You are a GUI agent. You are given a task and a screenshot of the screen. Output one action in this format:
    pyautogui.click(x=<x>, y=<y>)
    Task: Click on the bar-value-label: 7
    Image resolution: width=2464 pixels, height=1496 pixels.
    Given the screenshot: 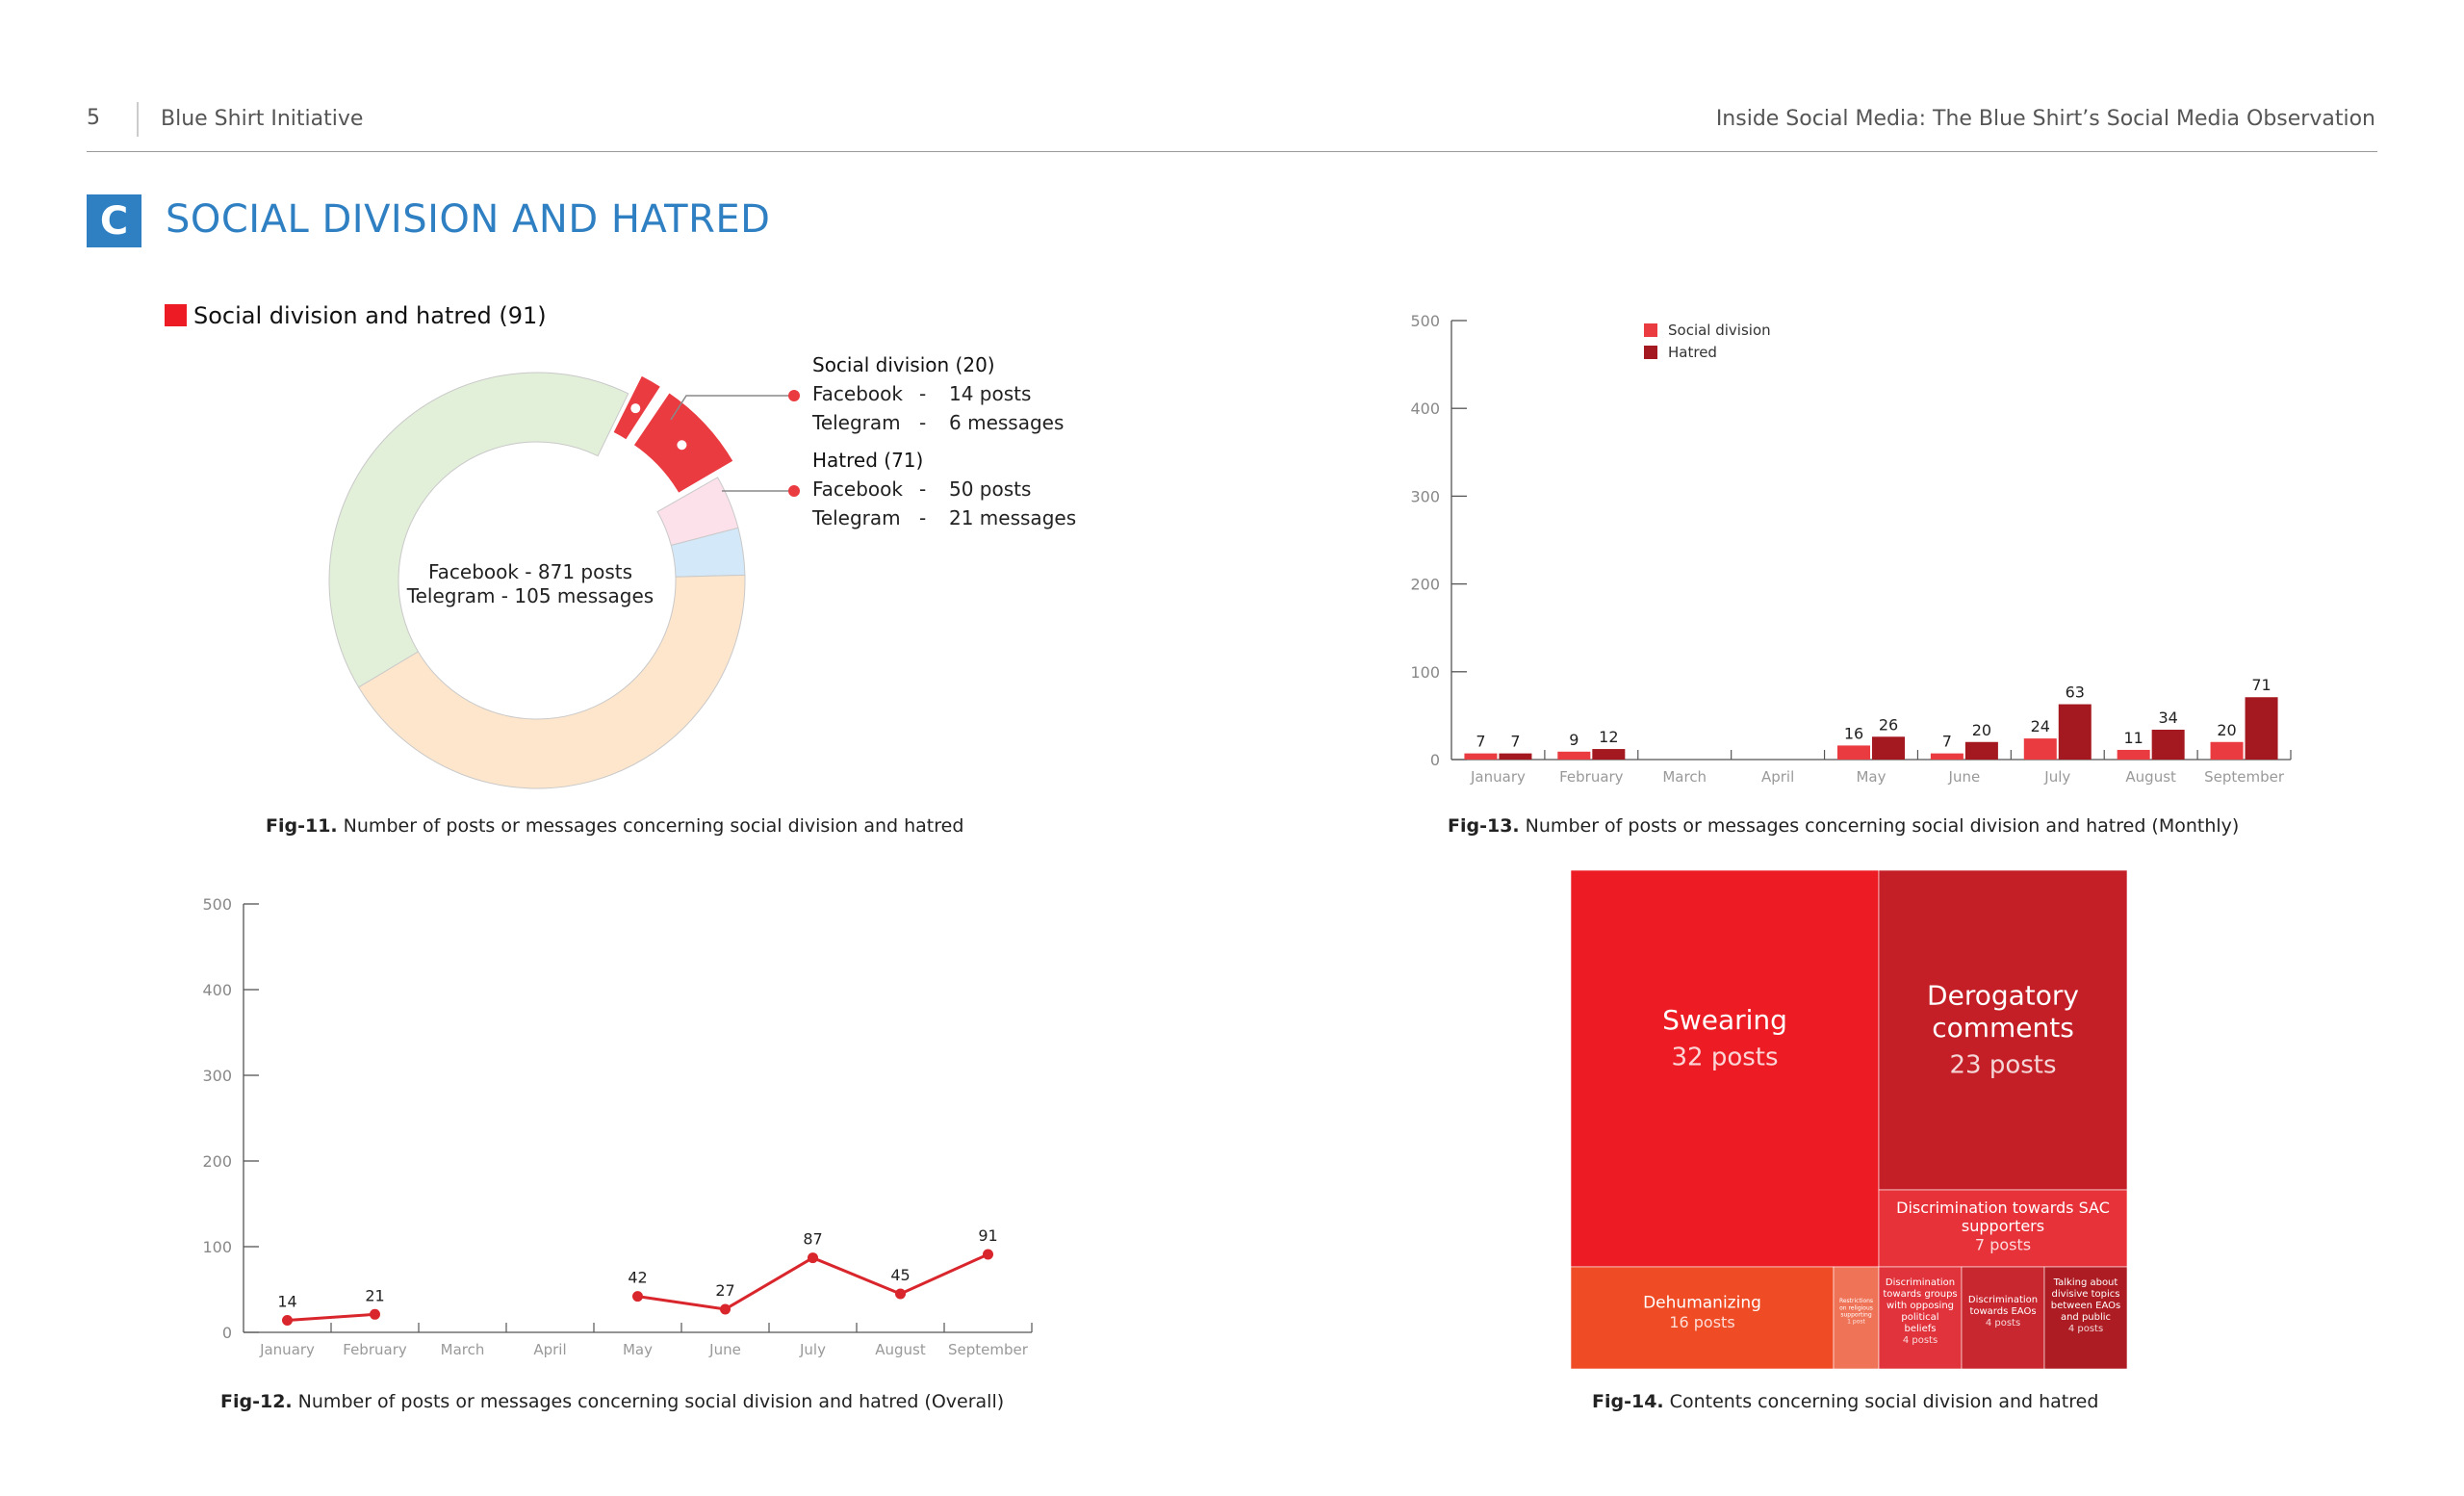 What is the action you would take?
    pyautogui.click(x=1947, y=742)
    